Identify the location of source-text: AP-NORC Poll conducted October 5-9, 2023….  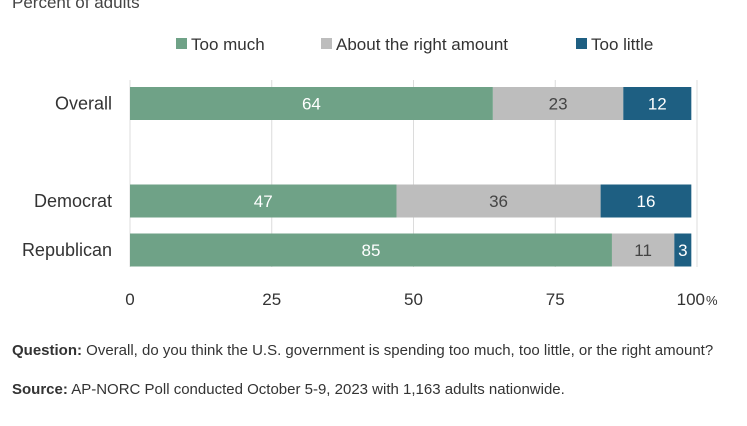
(316, 389).